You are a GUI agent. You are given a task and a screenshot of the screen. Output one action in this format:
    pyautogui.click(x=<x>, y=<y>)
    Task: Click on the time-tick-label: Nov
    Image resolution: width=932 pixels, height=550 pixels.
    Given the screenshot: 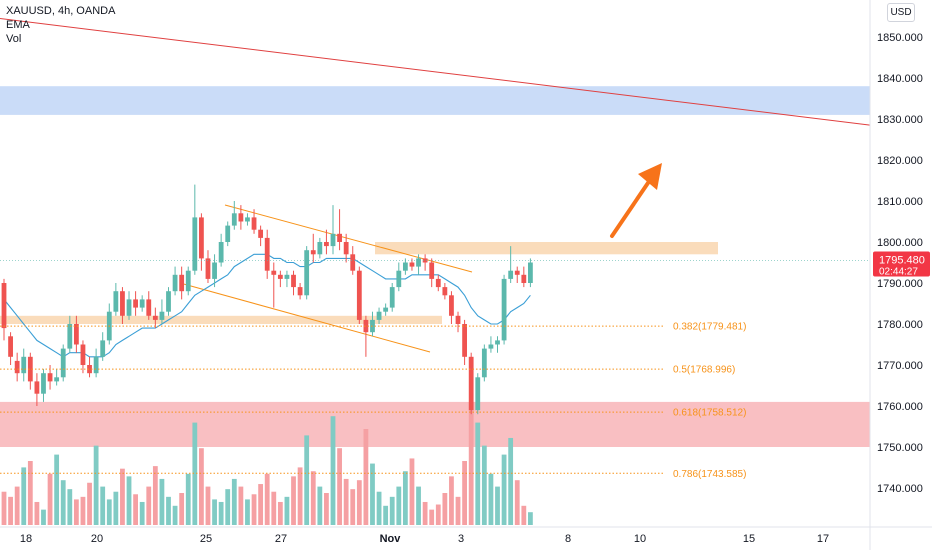 What is the action you would take?
    pyautogui.click(x=391, y=539)
    